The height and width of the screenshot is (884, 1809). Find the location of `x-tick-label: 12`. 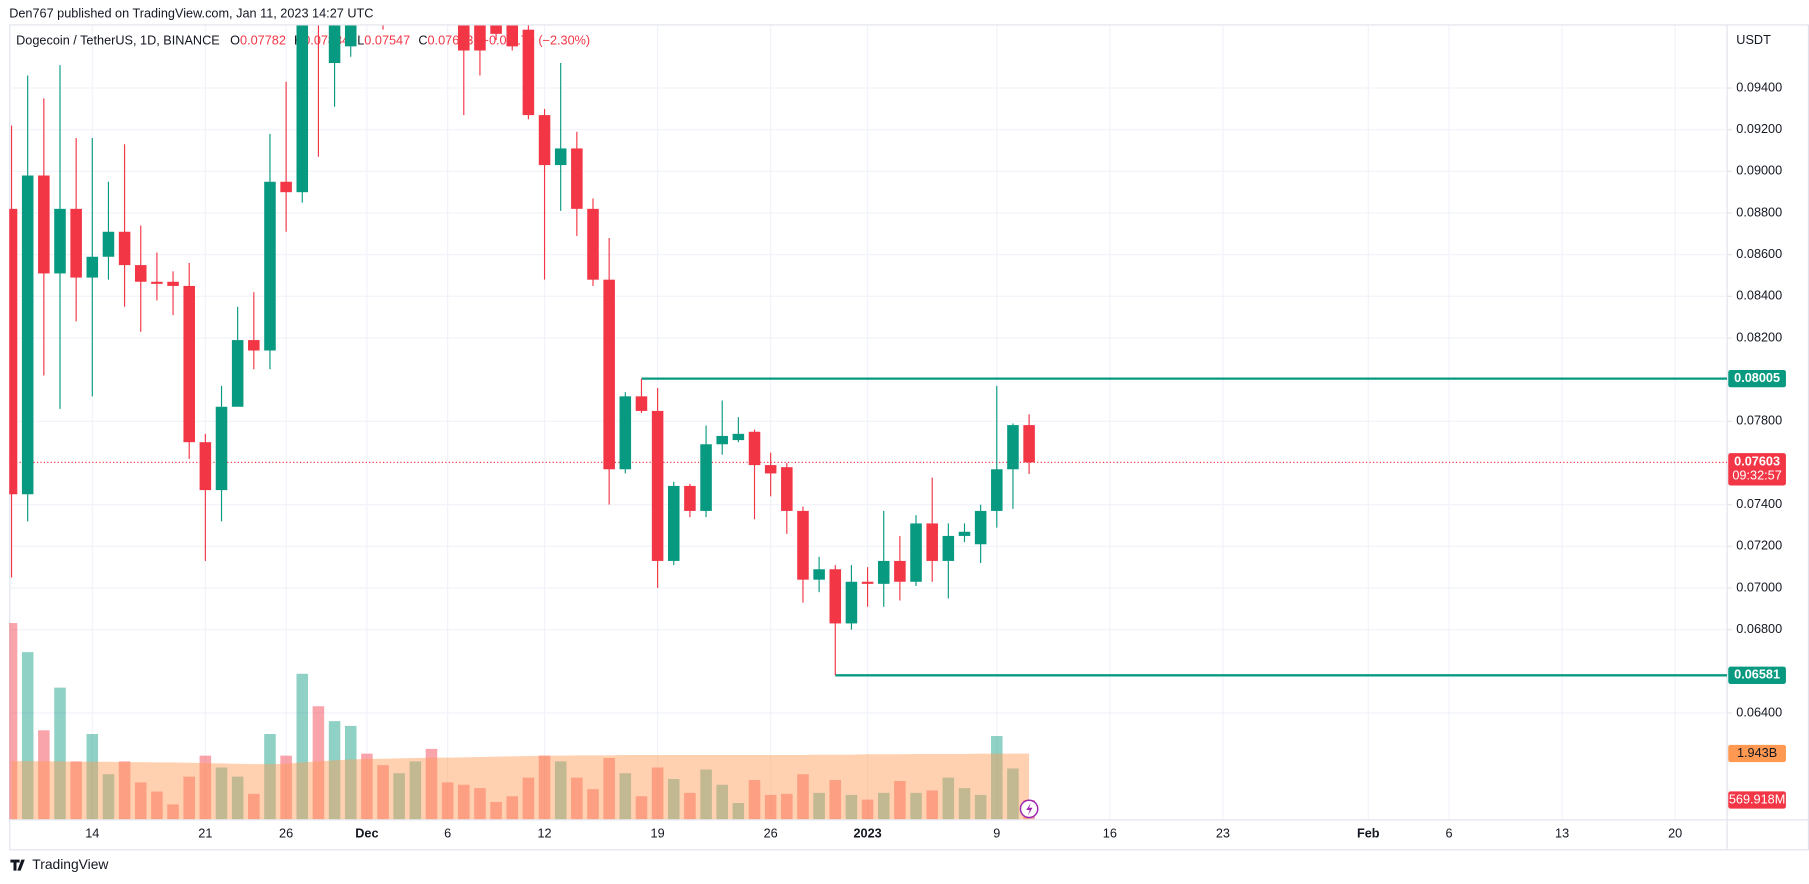

x-tick-label: 12 is located at coordinates (544, 834).